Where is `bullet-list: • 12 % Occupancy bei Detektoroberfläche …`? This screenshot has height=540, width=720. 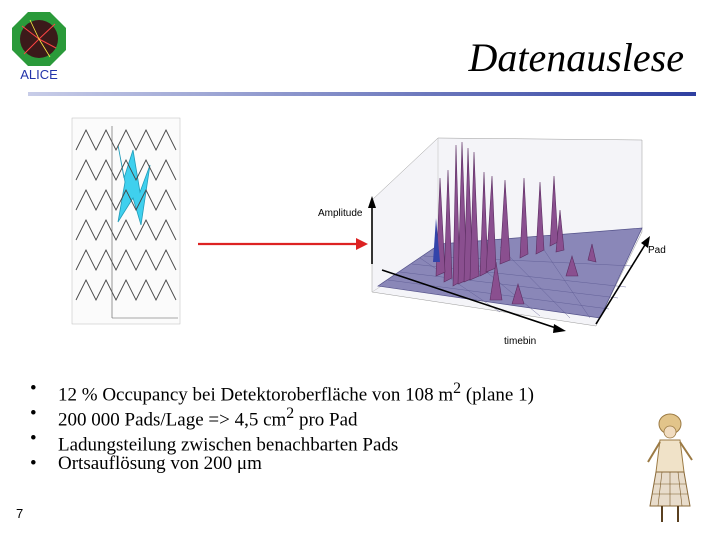 bullet-list: • 12 % Occupancy bei Detektoroberfläche … is located at coordinates (282, 426).